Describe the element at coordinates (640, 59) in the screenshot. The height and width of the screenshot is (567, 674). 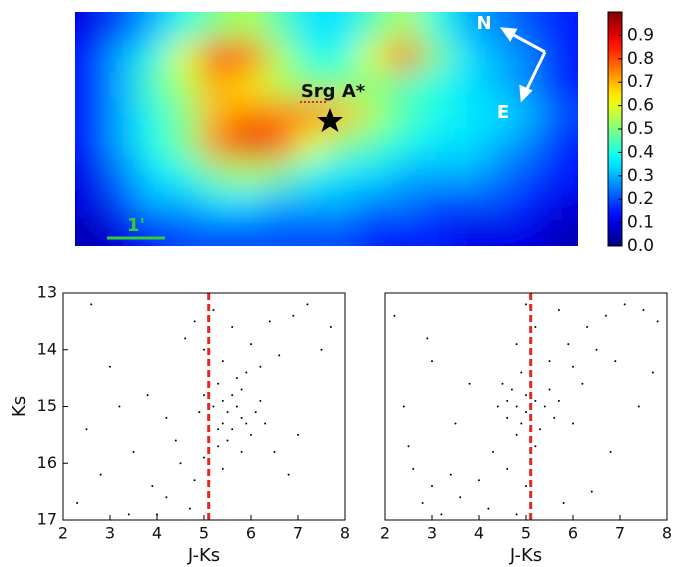
I see `colorbar-tick-label: 0.8` at that location.